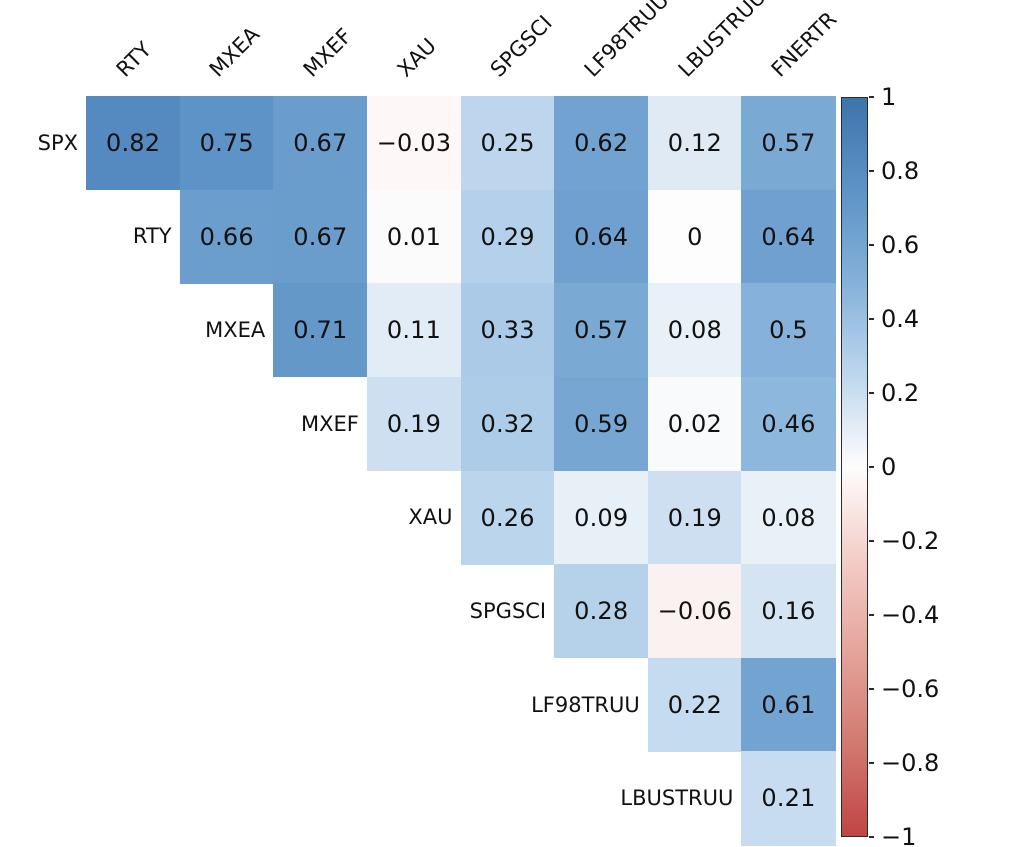 Image resolution: width=1010 pixels, height=847 pixels. What do you see at coordinates (507, 236) in the screenshot?
I see `cell-RTY-SPGSCI: 0.29` at bounding box center [507, 236].